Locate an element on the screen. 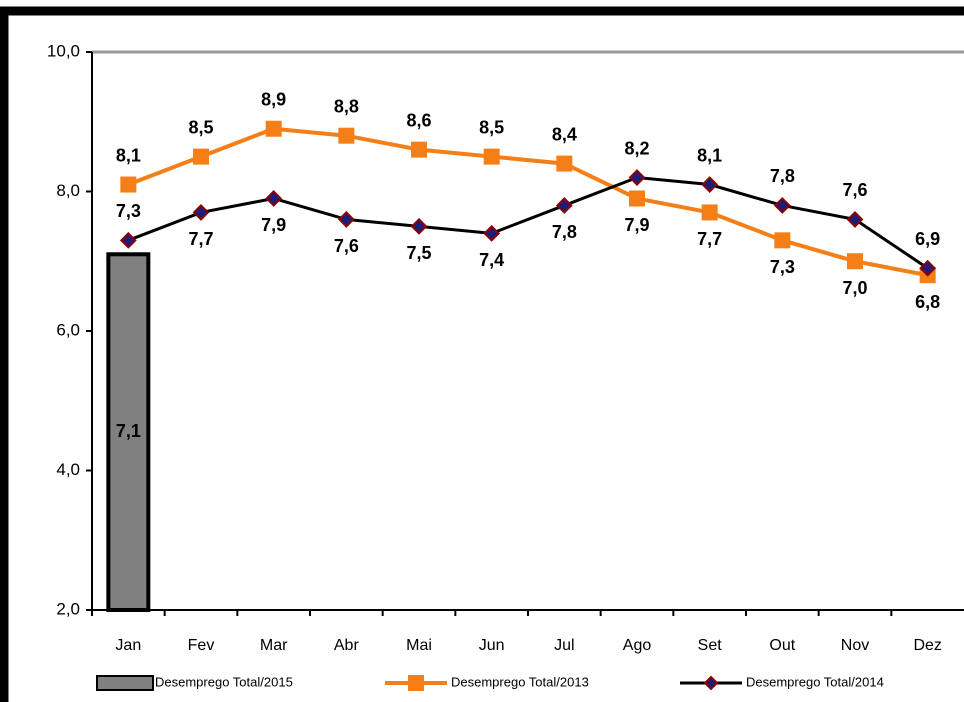 Image resolution: width=964 pixels, height=702 pixels. x-tick-label: Dez is located at coordinates (927, 645).